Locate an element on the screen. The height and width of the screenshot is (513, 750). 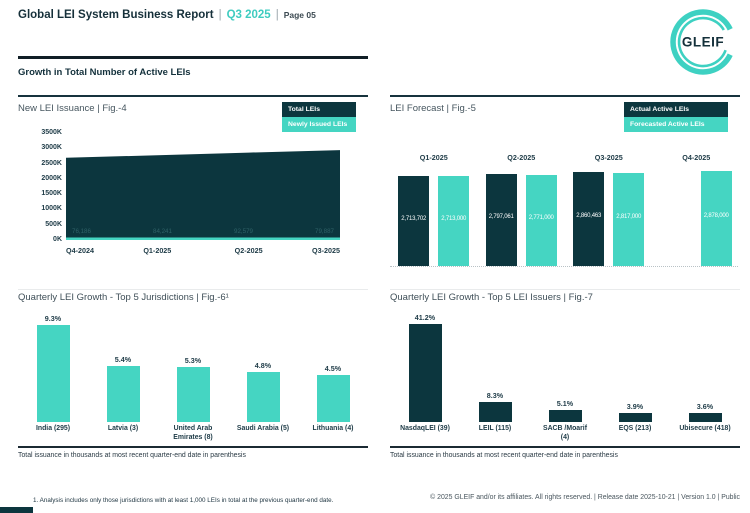
forecast-bar: 2,771,000 is located at coordinates (541, 220).